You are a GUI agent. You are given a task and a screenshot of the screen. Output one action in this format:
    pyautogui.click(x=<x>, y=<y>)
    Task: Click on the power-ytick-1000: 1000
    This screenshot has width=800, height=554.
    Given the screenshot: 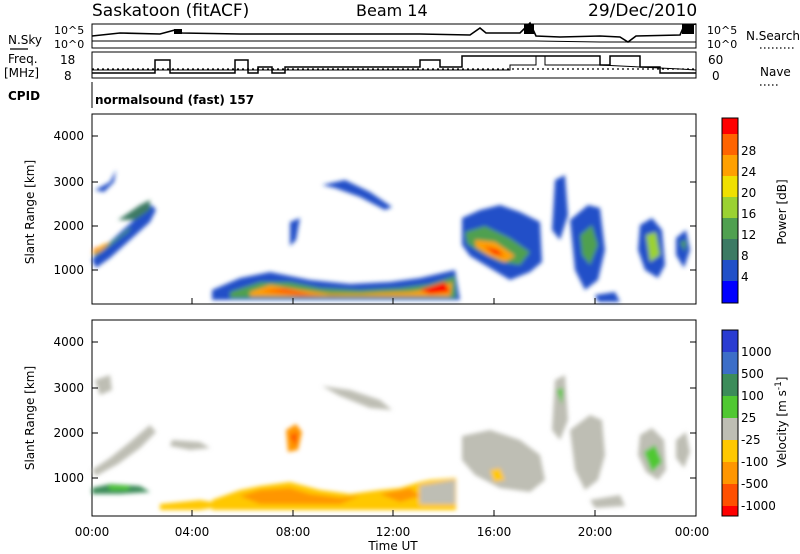 What is the action you would take?
    pyautogui.click(x=68, y=270)
    